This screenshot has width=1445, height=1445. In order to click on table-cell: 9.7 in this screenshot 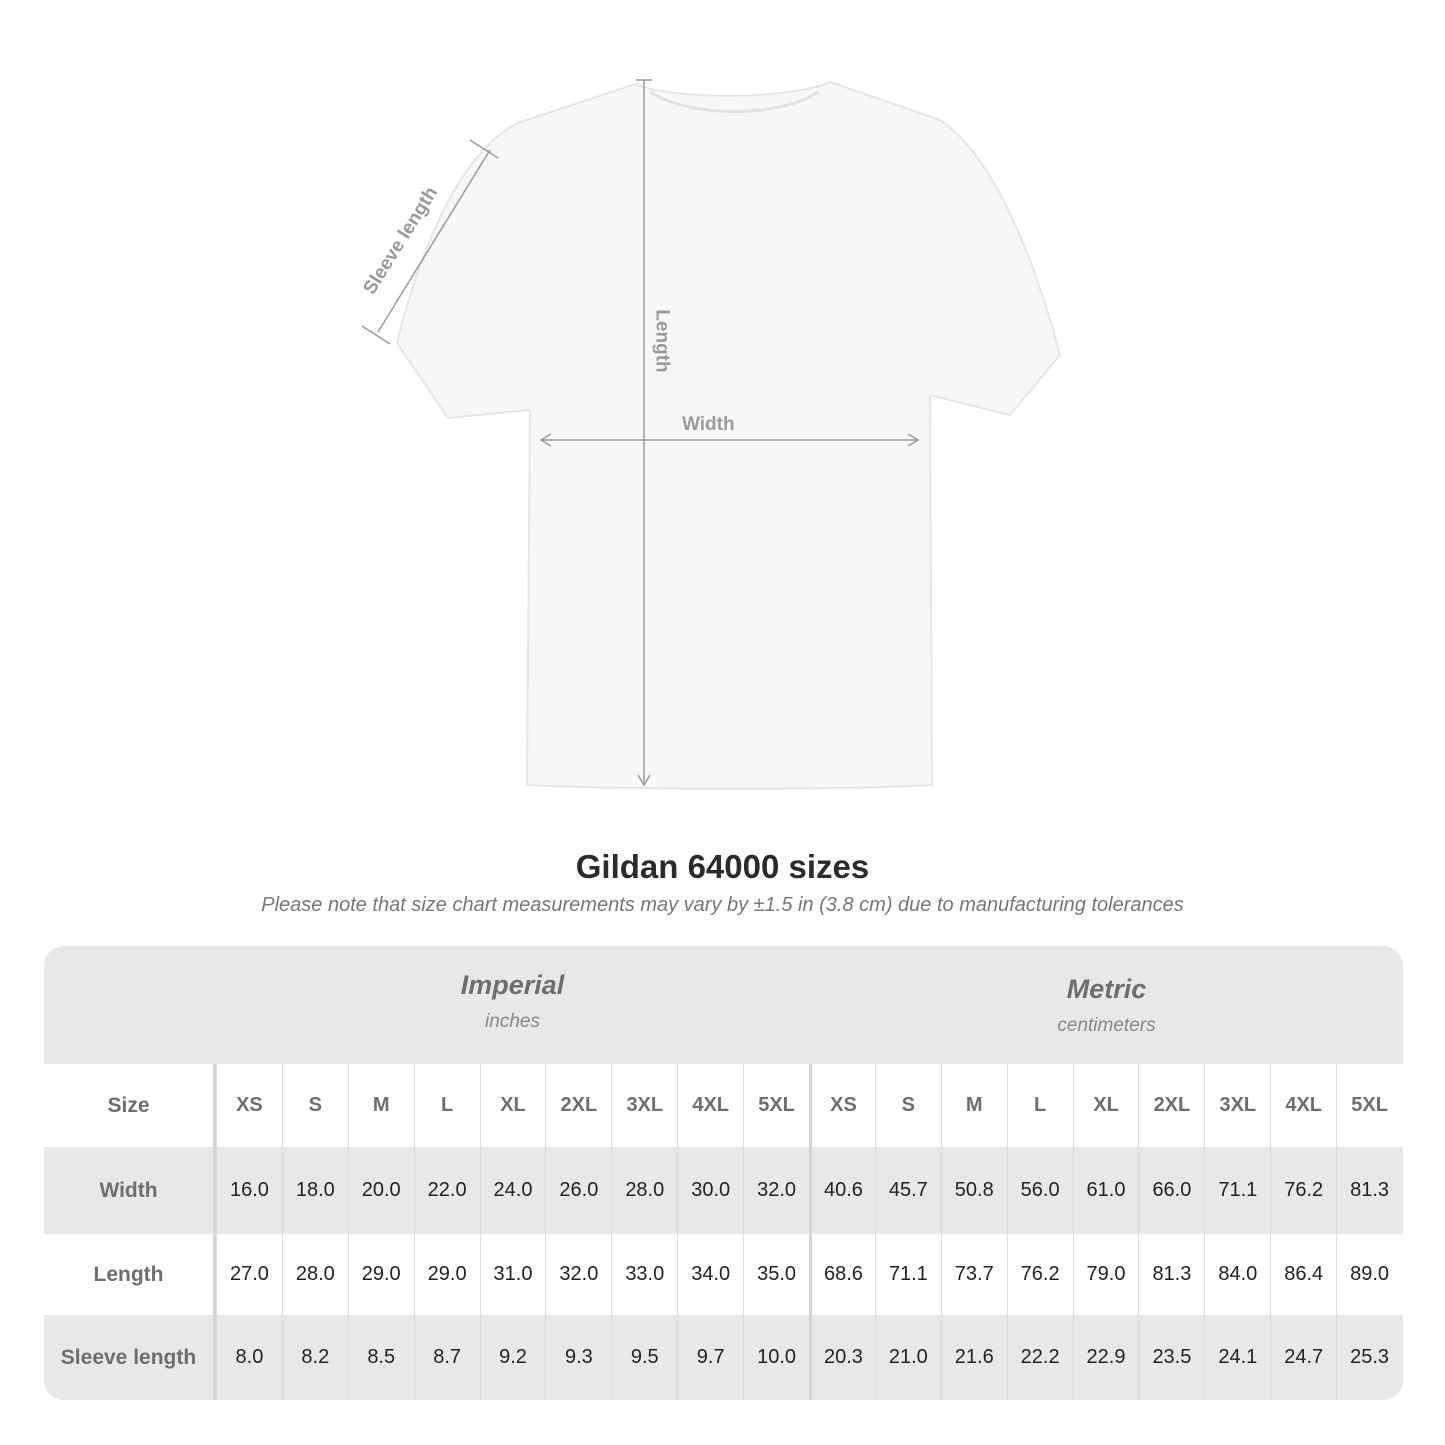, I will do `click(710, 1357)`.